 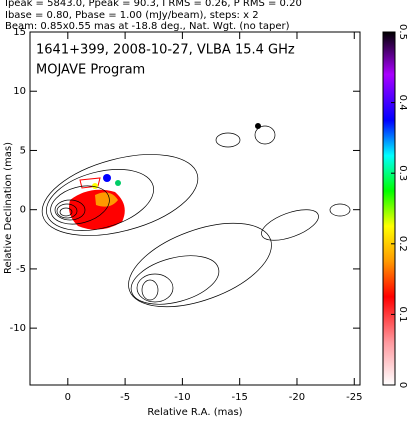 I want to click on map-title: 1641+399, 2008-10-27, VLBA 15.4 GHz, so click(x=165, y=50).